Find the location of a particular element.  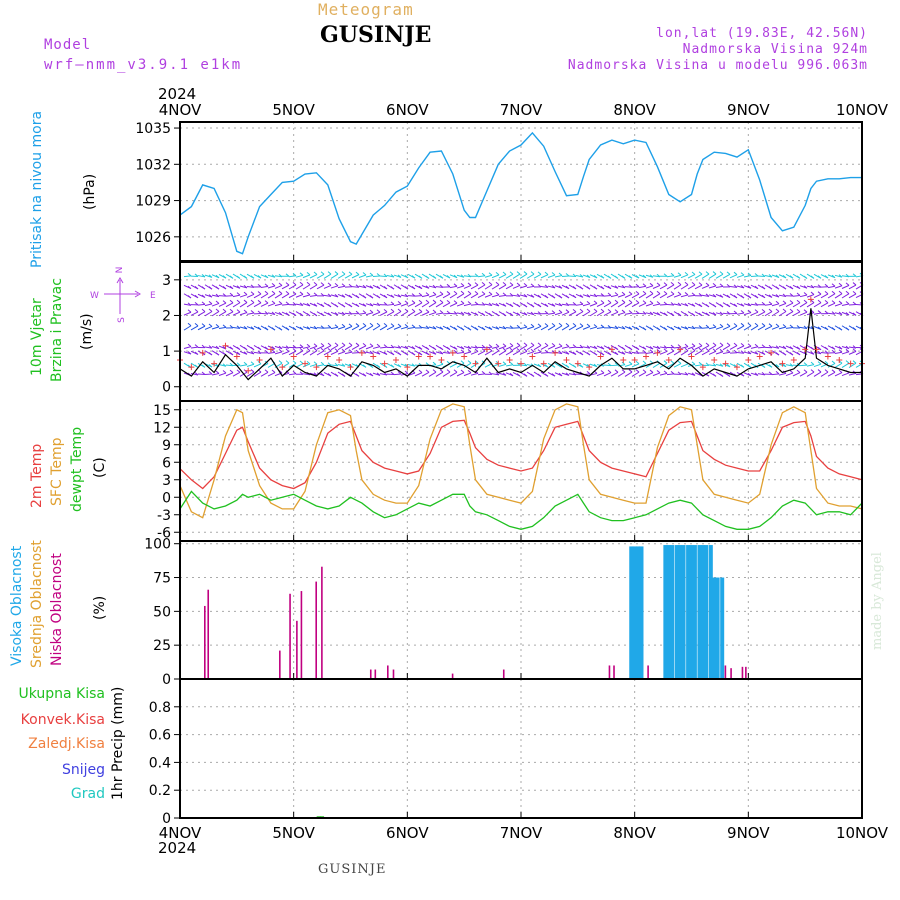

bottom-date-label: 8NOV is located at coordinates (634, 833).